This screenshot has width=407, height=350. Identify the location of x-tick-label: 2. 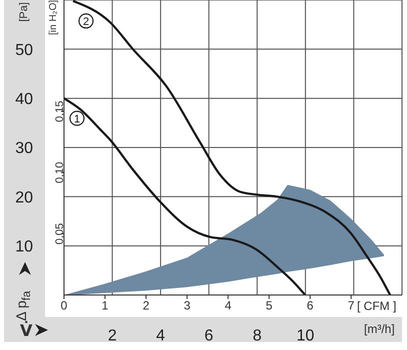
(146, 305).